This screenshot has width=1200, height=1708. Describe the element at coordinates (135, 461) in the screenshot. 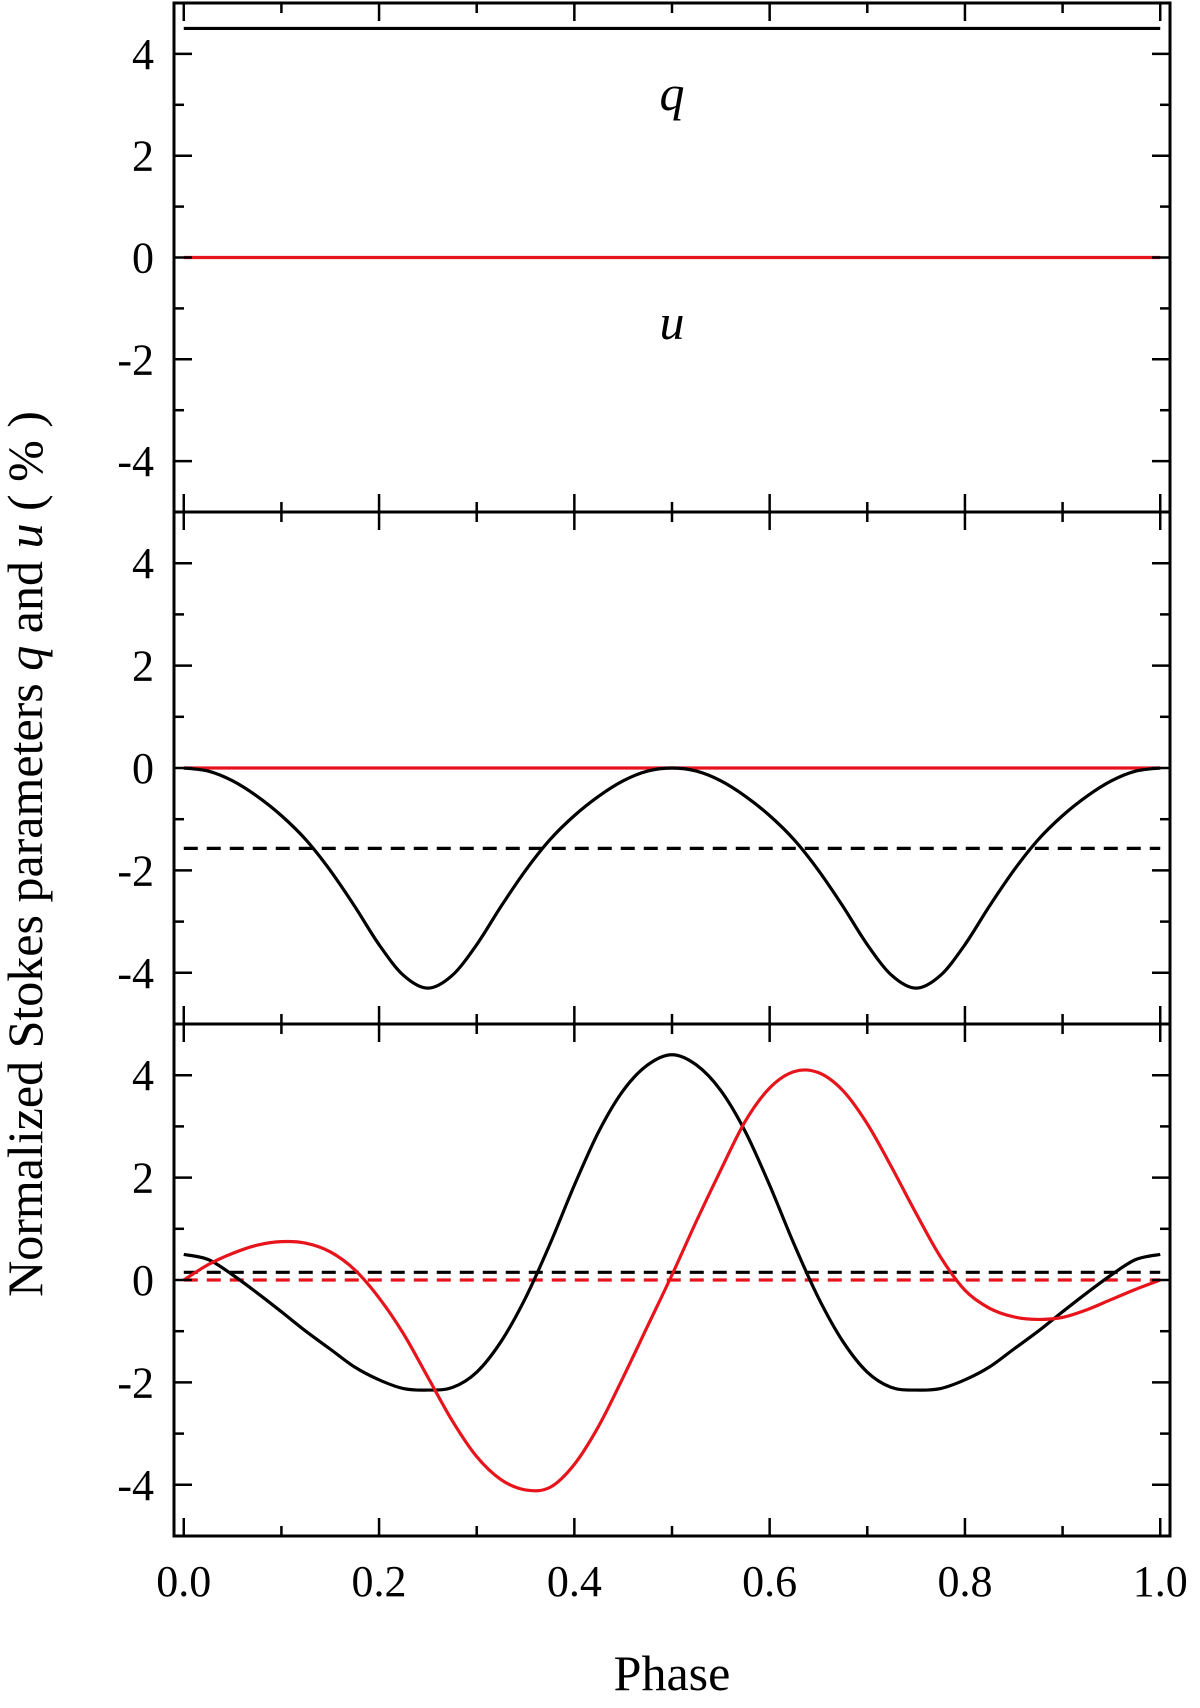

I see `panel-top-ytick-label: -4` at that location.